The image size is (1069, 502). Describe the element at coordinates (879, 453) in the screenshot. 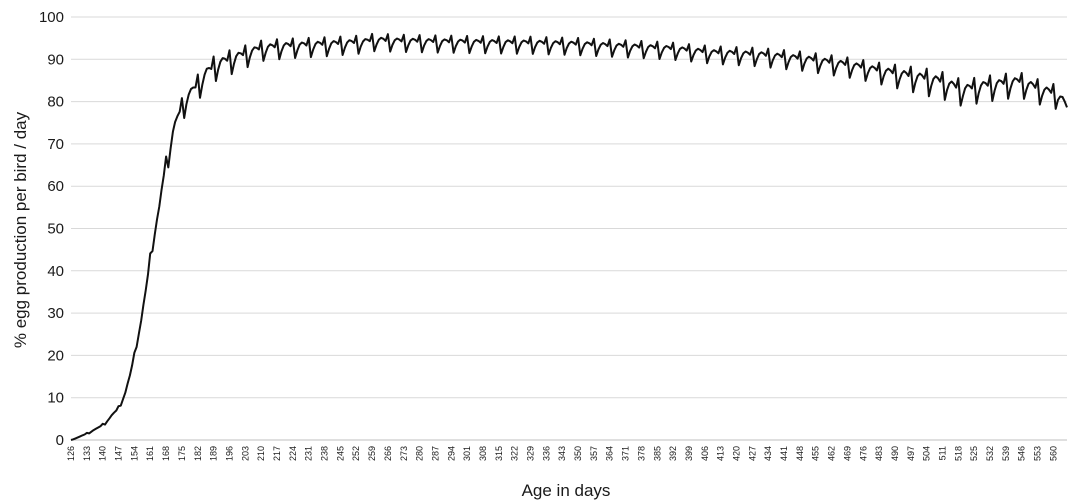

I see `x-tick-label: 483` at that location.